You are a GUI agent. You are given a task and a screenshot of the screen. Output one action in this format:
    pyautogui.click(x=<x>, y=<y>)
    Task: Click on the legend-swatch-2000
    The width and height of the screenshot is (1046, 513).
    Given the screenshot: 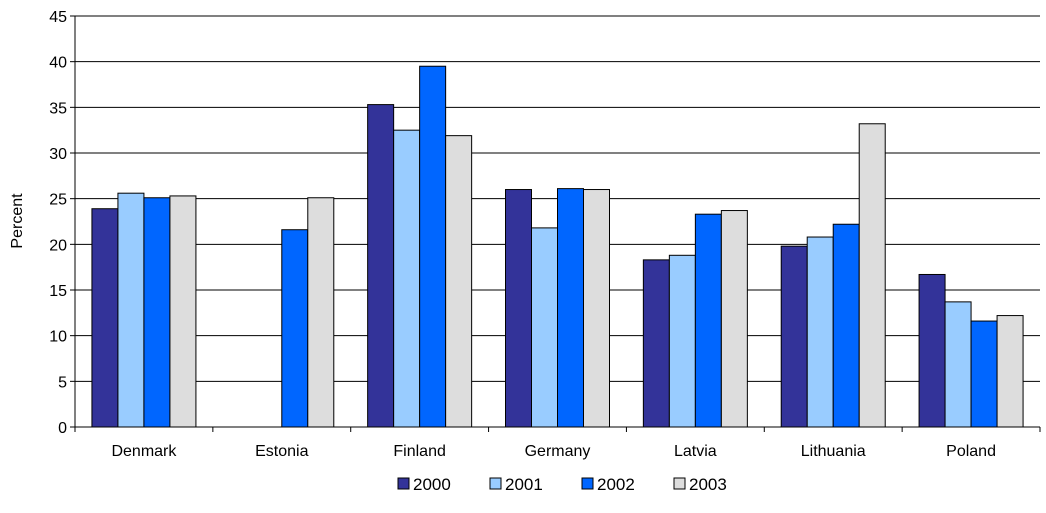 What is the action you would take?
    pyautogui.click(x=403, y=483)
    